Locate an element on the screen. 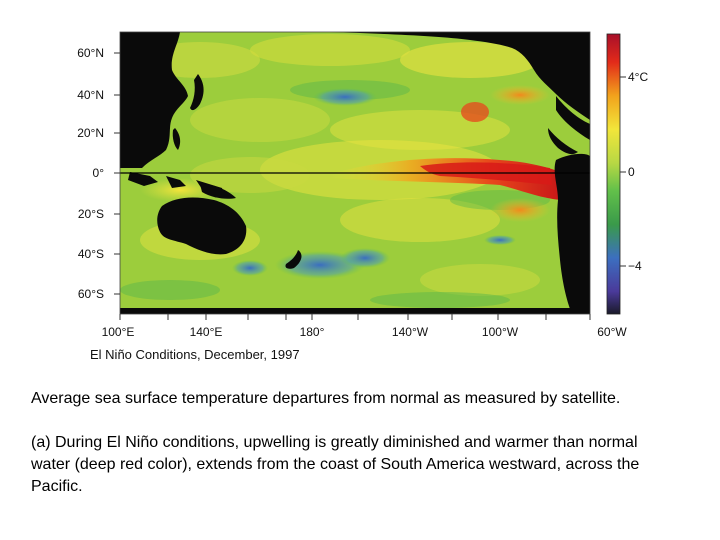  land-new-zealand is located at coordinates (293, 259).